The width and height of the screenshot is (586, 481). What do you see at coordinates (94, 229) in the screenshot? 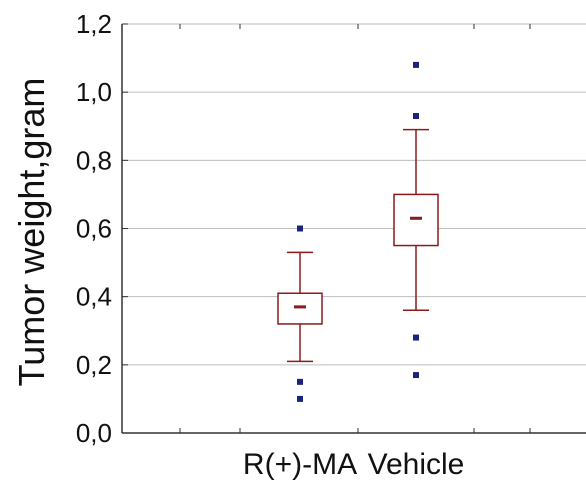
I see `y-tick-label: 0,6` at bounding box center [94, 229].